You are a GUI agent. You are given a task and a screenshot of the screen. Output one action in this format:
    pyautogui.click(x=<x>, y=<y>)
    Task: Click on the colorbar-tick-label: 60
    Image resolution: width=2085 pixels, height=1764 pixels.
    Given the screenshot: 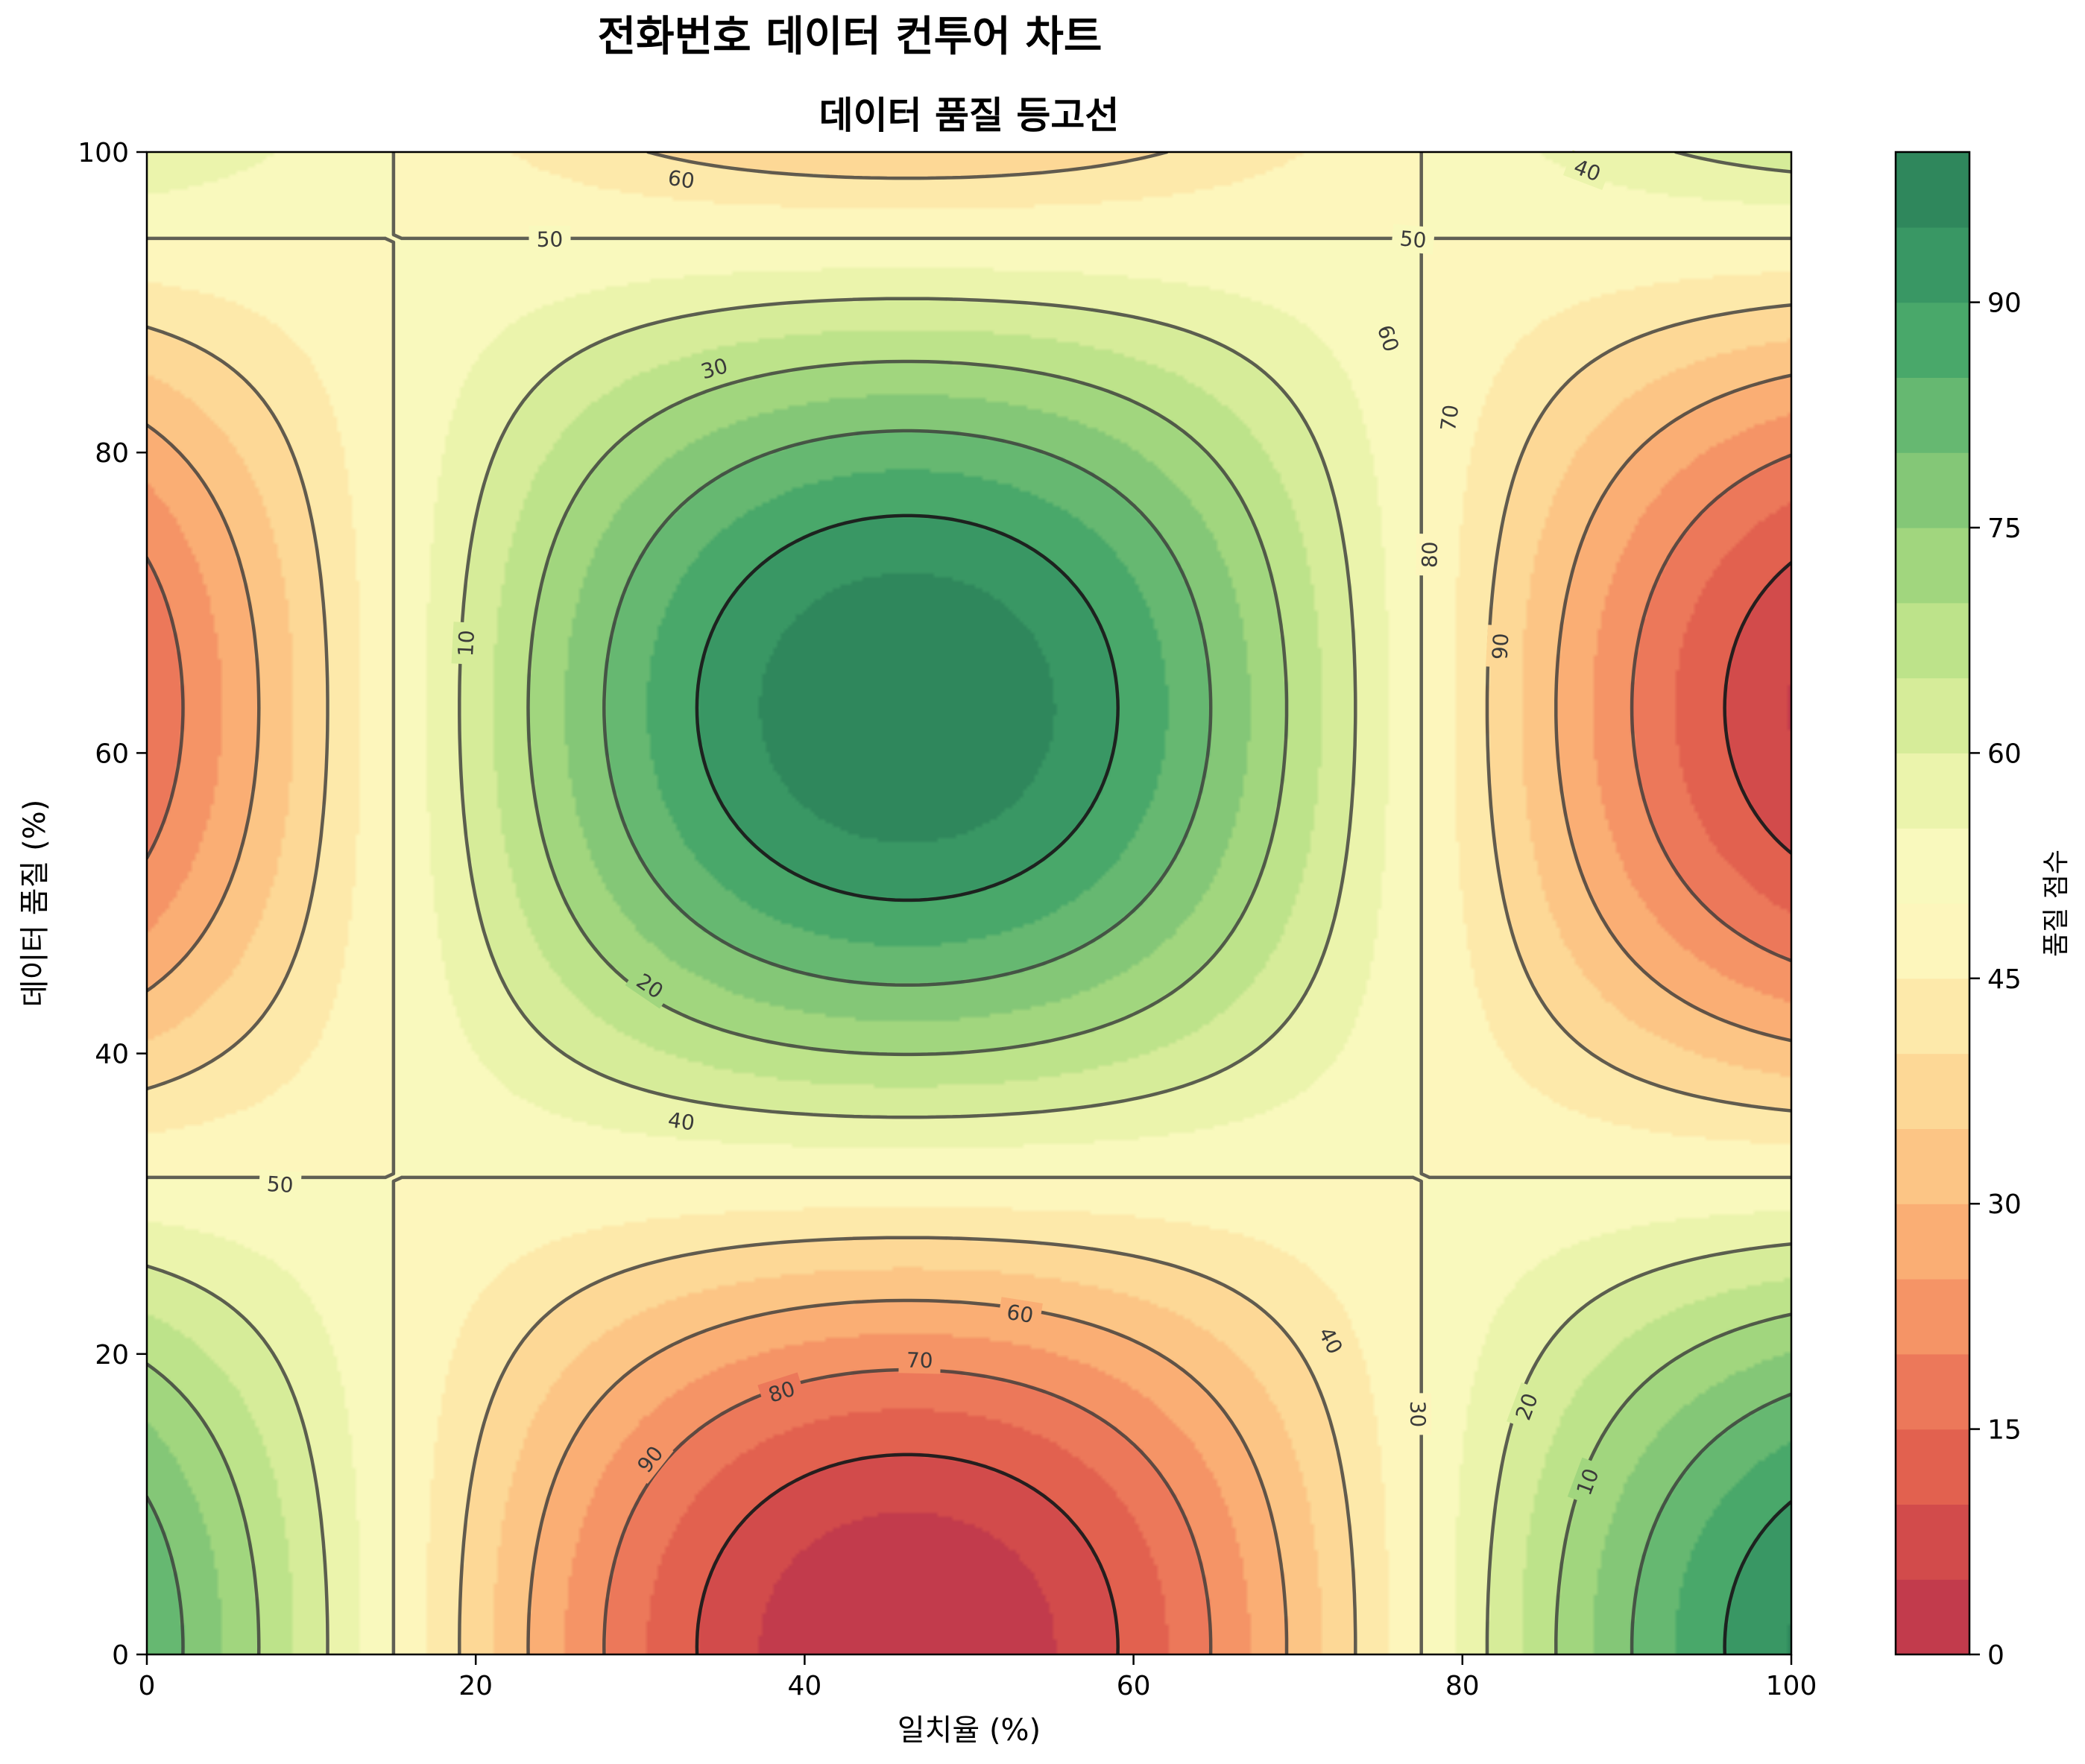 What is the action you would take?
    pyautogui.click(x=2004, y=754)
    